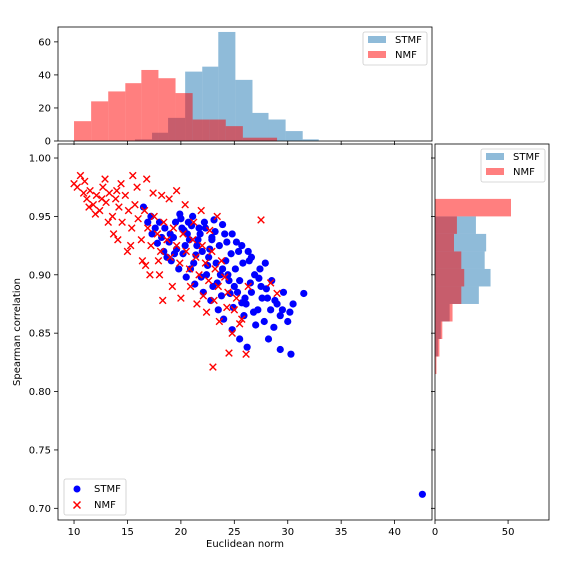 The width and height of the screenshot is (576, 576). I want to click on x-axis-label: Euclidean norm, so click(245, 544).